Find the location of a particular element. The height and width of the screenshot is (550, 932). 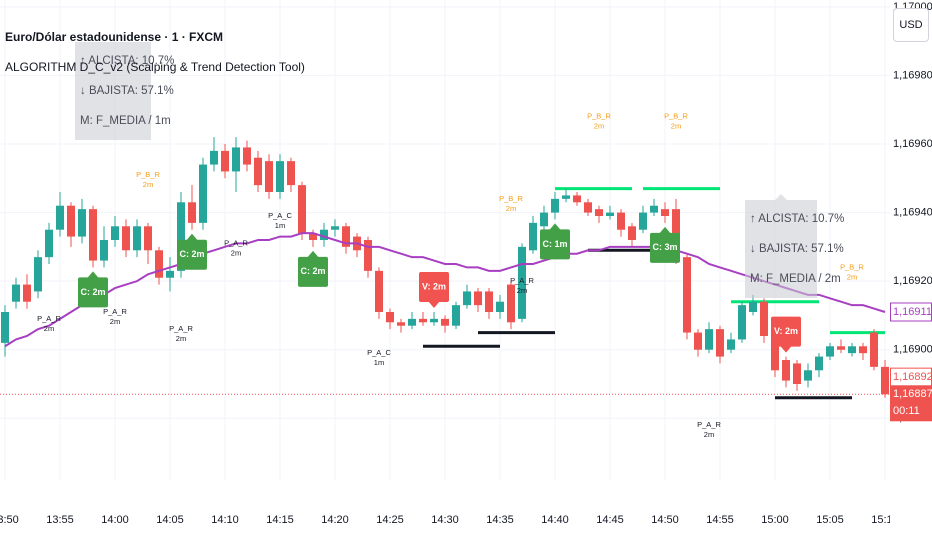

x-tick-label: 14:50 is located at coordinates (665, 520).